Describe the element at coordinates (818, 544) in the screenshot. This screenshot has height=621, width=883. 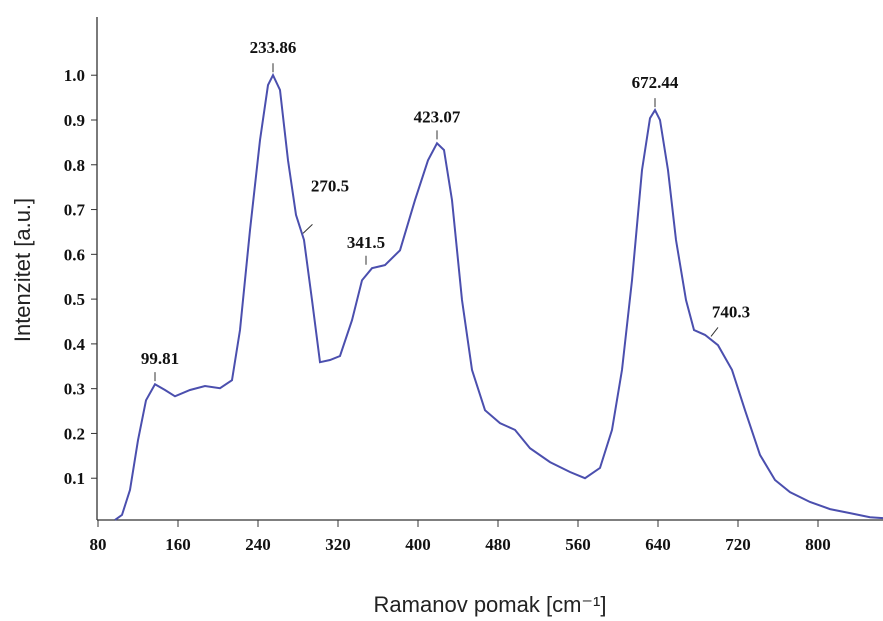
I see `x-tick-label: 800` at that location.